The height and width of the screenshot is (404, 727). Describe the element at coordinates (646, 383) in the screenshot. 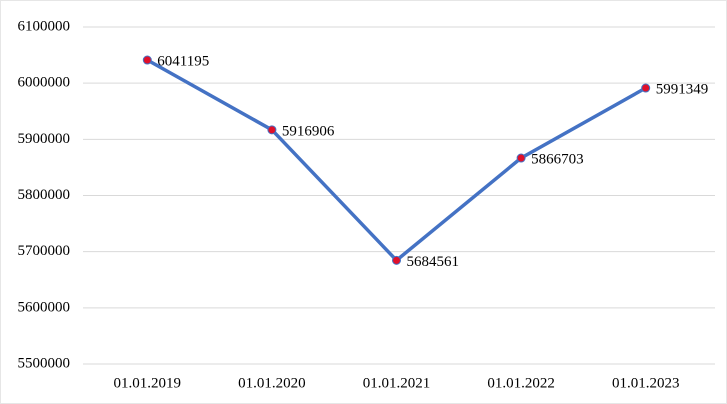

I see `x-tick-label: 01.01.2023` at that location.